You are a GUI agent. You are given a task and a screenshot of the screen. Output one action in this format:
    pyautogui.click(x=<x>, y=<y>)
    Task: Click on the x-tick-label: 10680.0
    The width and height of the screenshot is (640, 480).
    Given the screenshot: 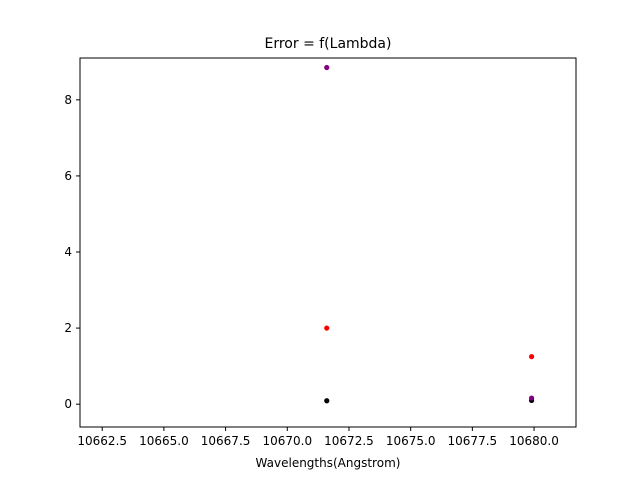 What is the action you would take?
    pyautogui.click(x=534, y=441)
    